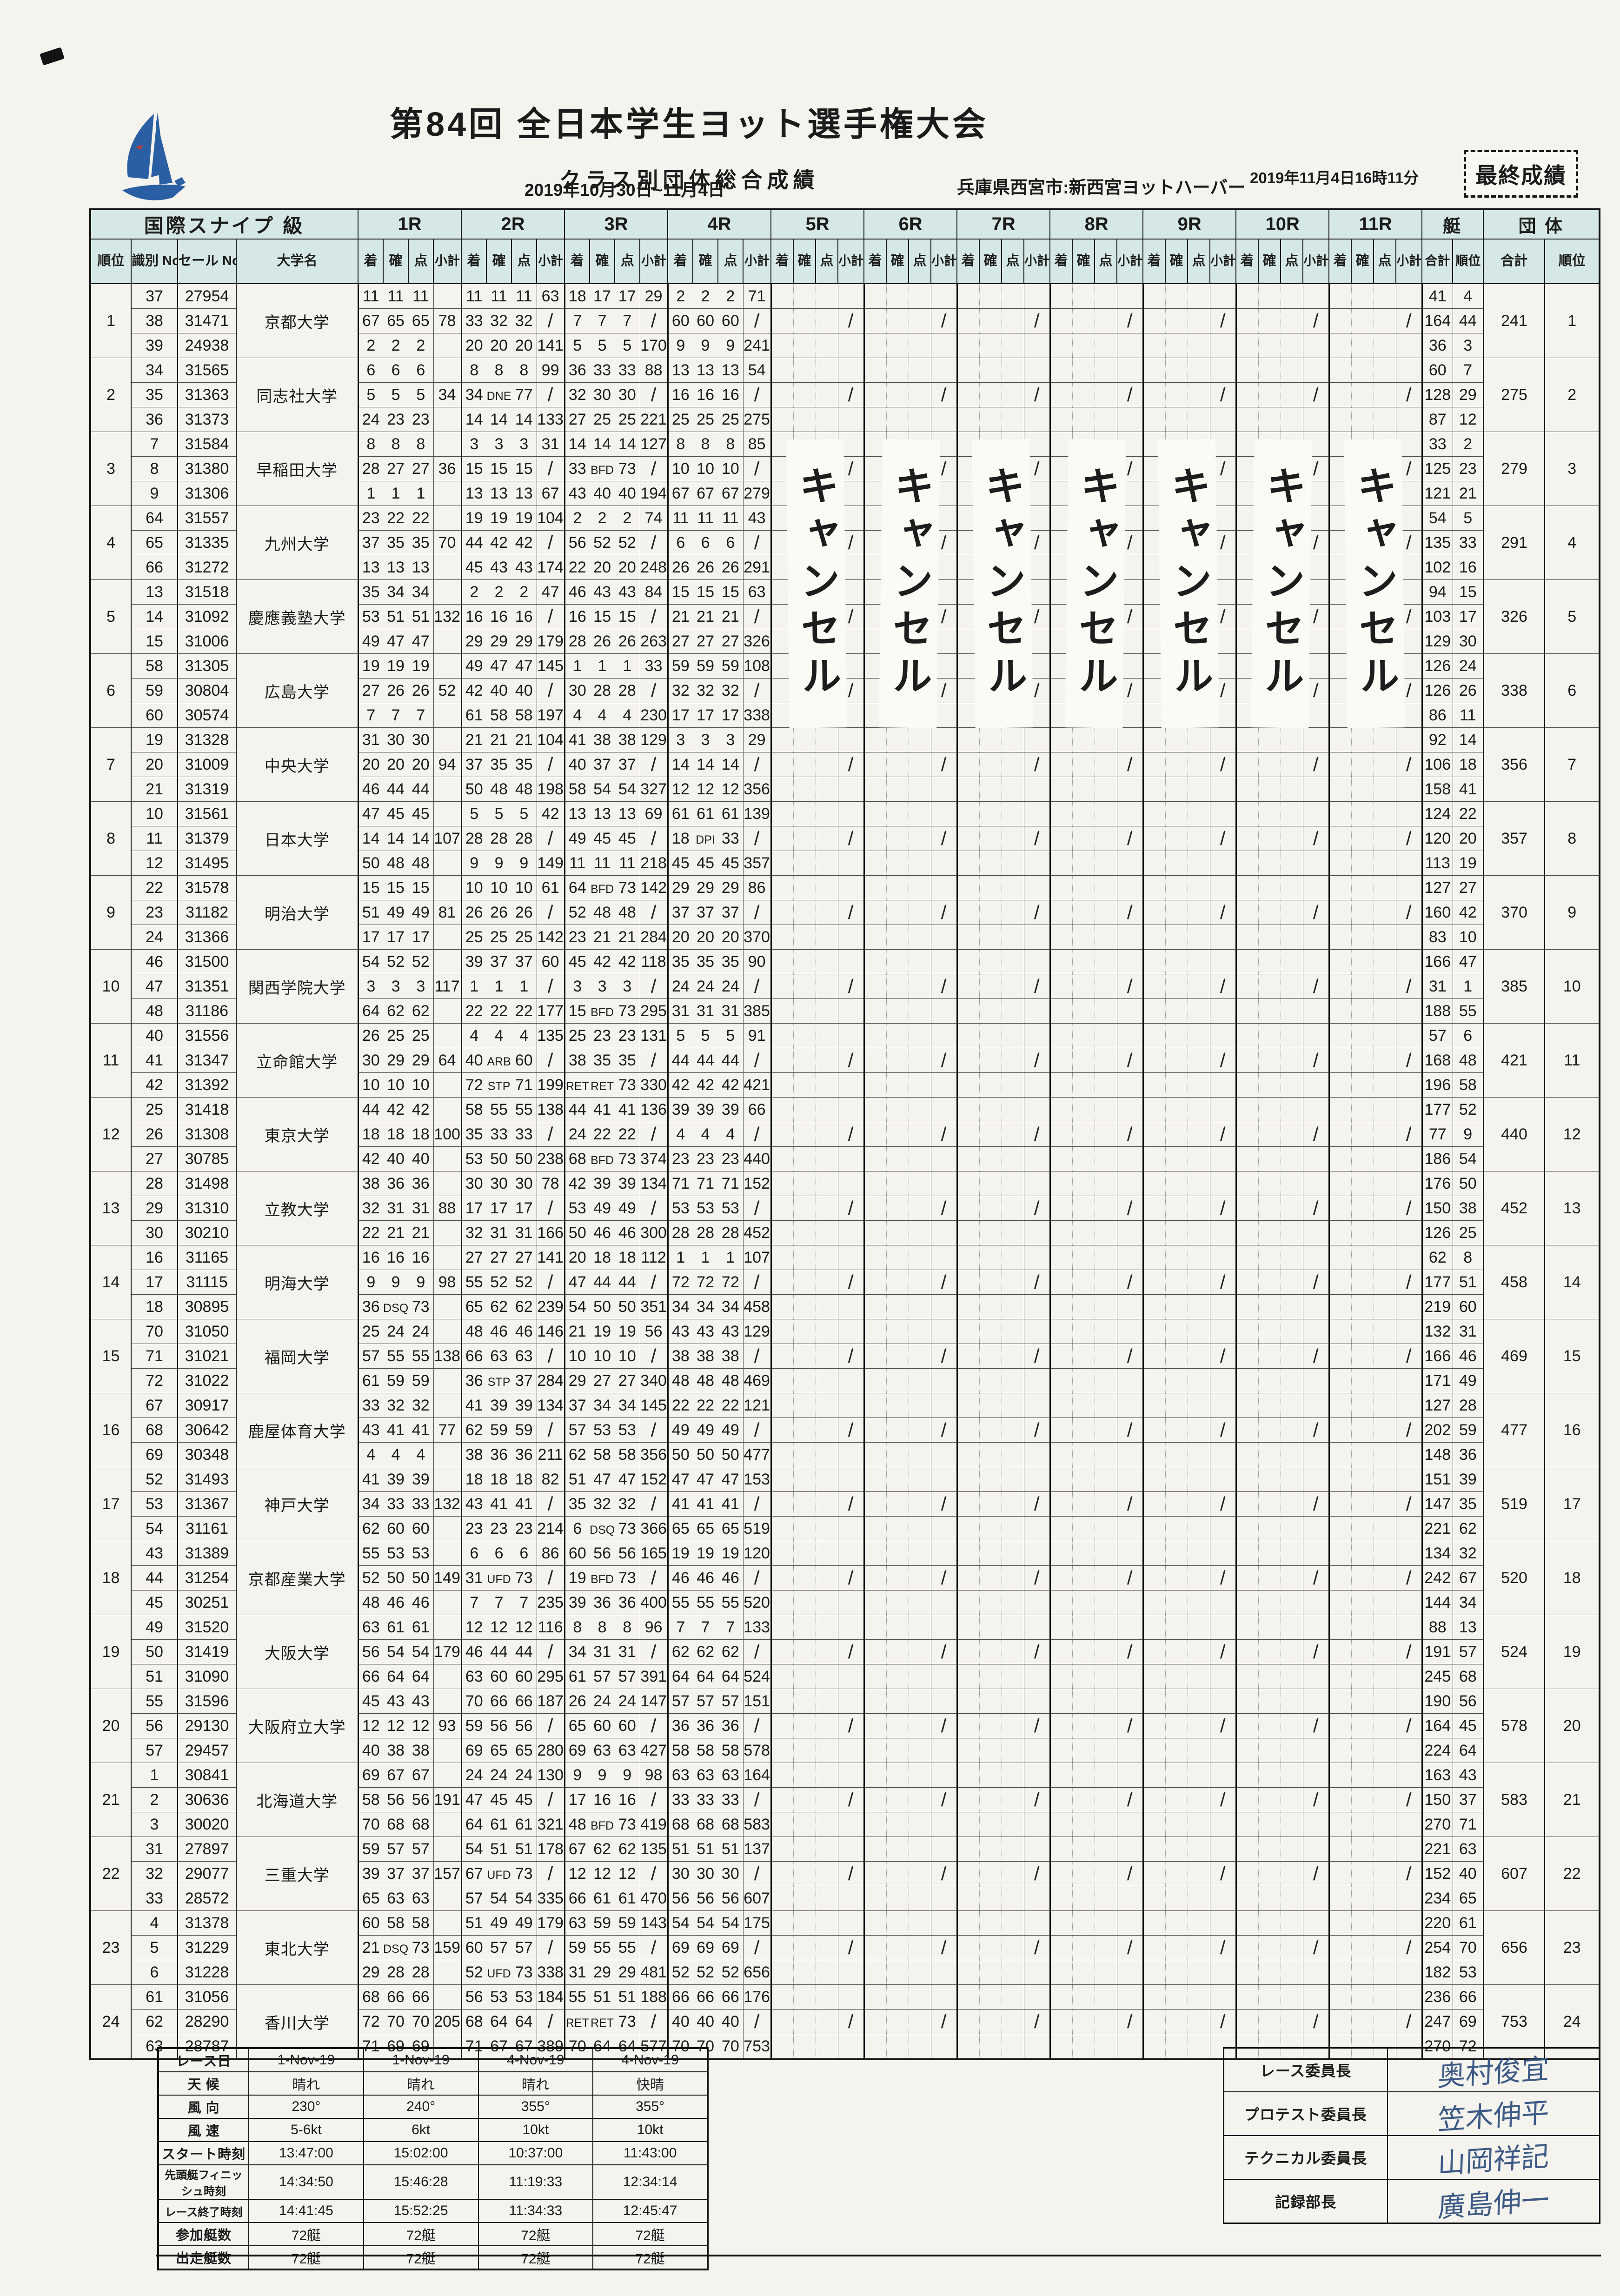 Image resolution: width=1620 pixels, height=2296 pixels. Describe the element at coordinates (731, 371) in the screenshot. I see `race-points: 13` at that location.